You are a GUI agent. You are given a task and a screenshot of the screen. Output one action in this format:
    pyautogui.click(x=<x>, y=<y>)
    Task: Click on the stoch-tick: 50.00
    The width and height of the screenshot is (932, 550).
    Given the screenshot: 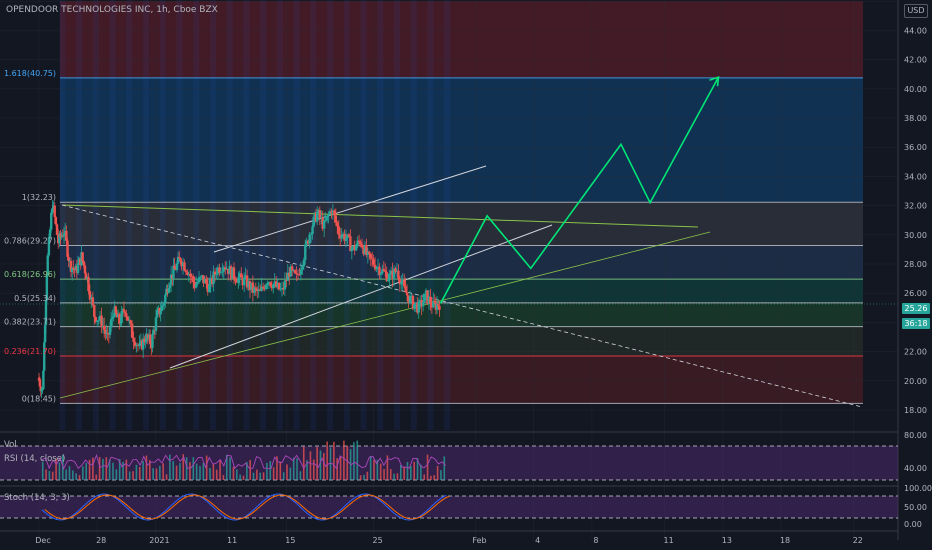 What is the action you would take?
    pyautogui.click(x=915, y=507)
    